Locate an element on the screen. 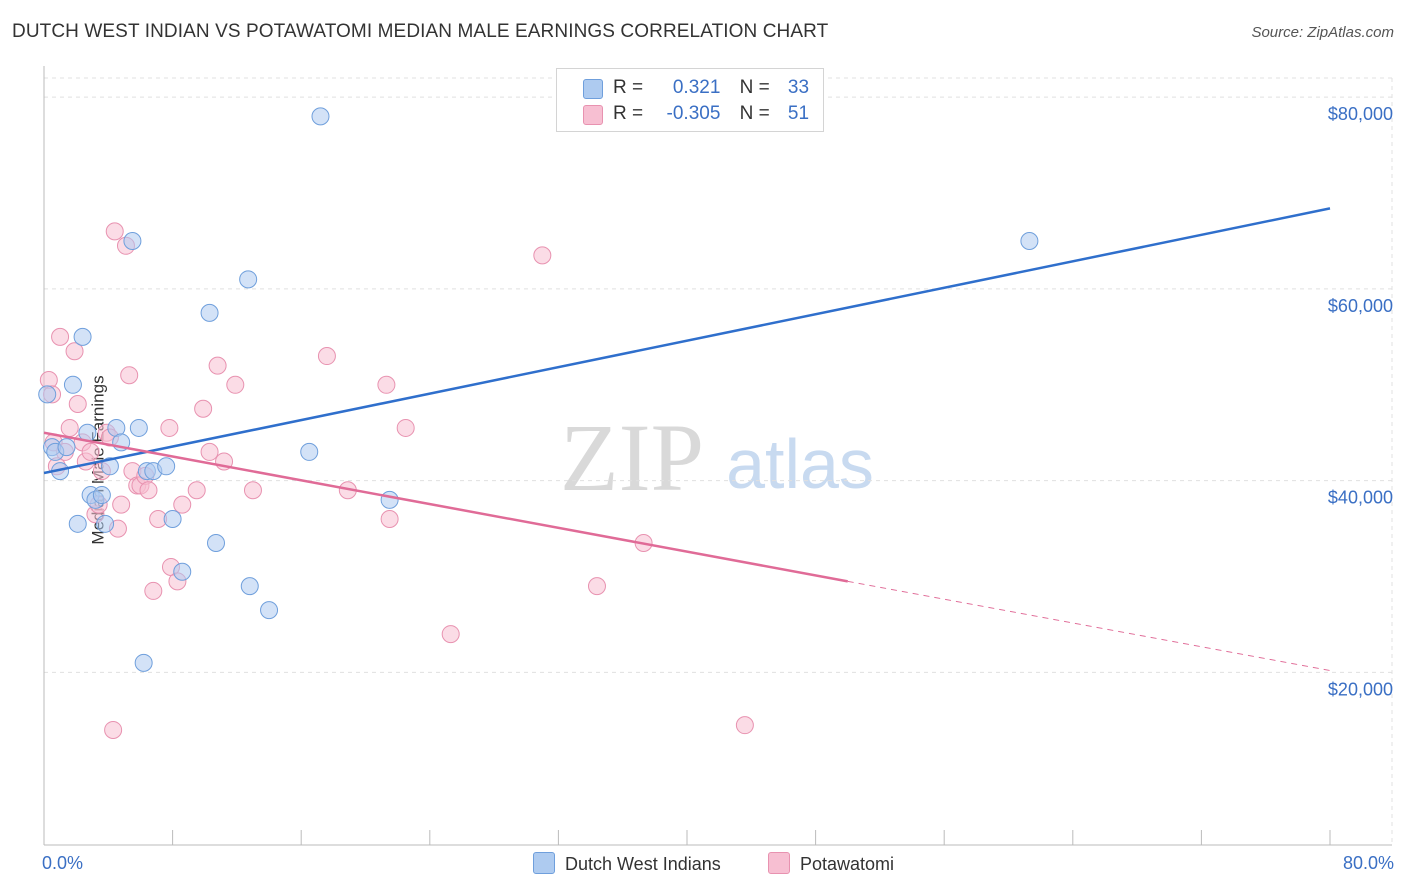 The width and height of the screenshot is (1406, 892). legend-swatch-pink is located at coordinates (593, 115).